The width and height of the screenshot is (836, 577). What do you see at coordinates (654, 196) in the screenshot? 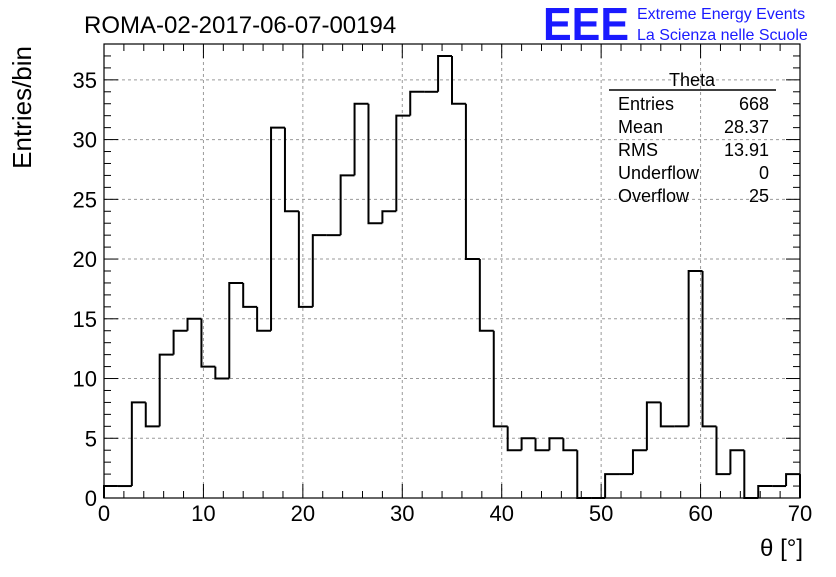
I see `stats-label: Overflow` at bounding box center [654, 196].